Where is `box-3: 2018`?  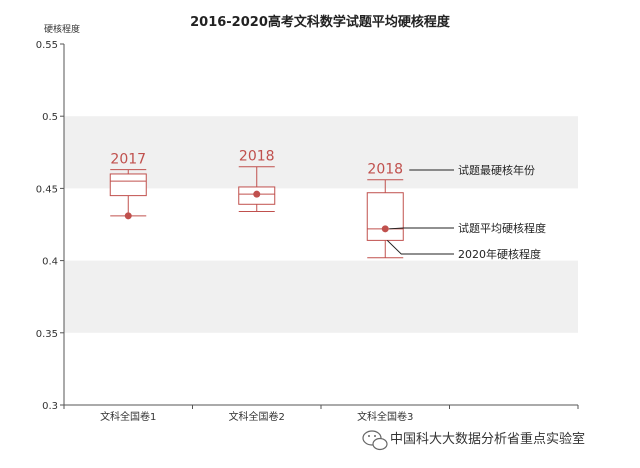 box-3: 2018 is located at coordinates (385, 210).